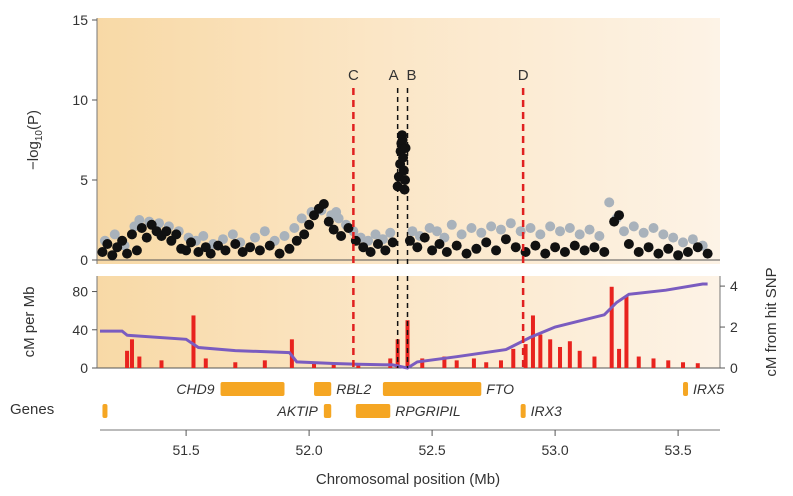 The width and height of the screenshot is (793, 496). I want to click on recombination-panel-markers, so click(438, 322).